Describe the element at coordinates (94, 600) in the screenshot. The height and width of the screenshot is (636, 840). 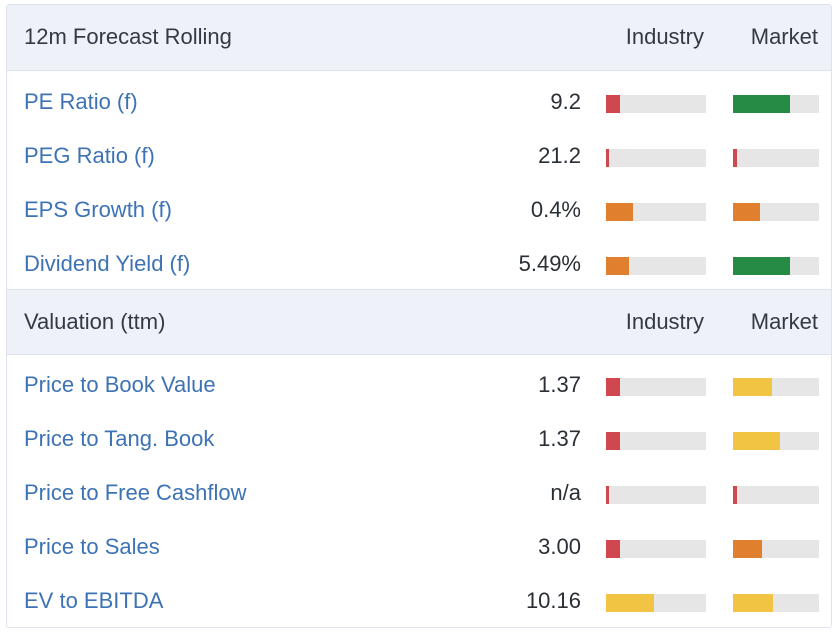
I see `metric-link: EV to EBITDA` at that location.